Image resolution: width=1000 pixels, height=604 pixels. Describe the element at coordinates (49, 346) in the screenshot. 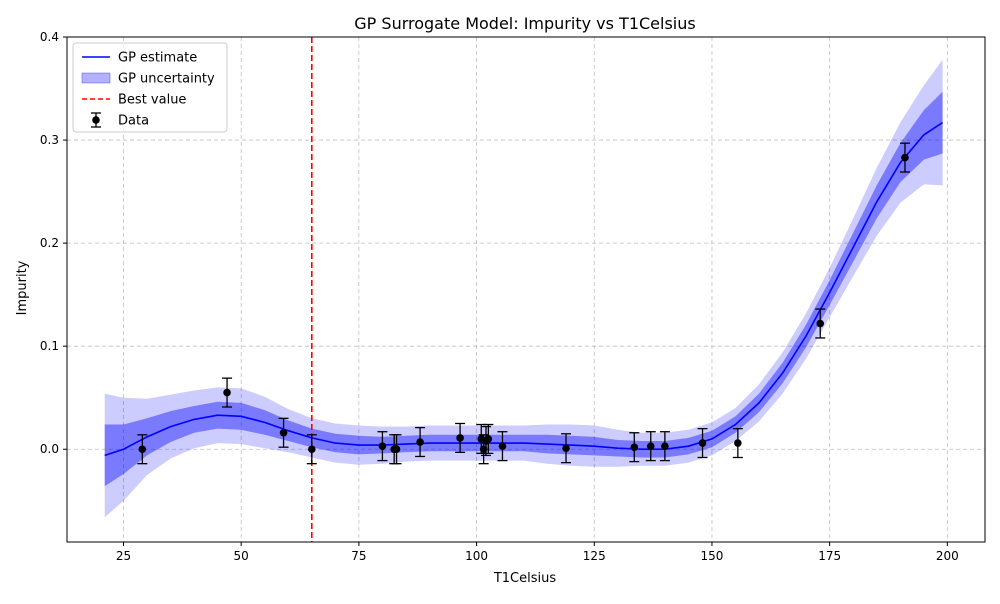

I see `y-tick-label: 0.1` at that location.